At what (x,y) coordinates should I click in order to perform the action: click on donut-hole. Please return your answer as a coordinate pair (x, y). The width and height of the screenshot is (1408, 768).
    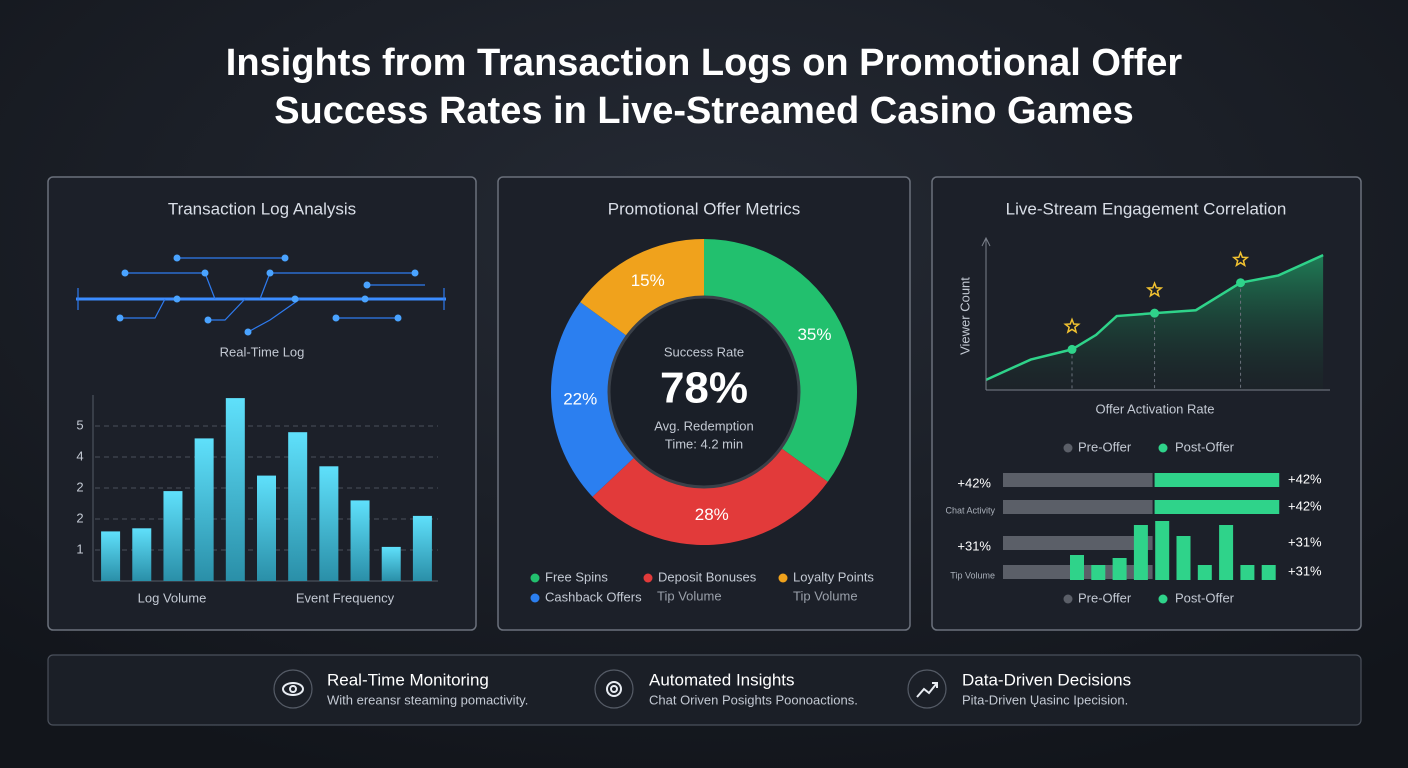
    Looking at the image, I should click on (704, 392).